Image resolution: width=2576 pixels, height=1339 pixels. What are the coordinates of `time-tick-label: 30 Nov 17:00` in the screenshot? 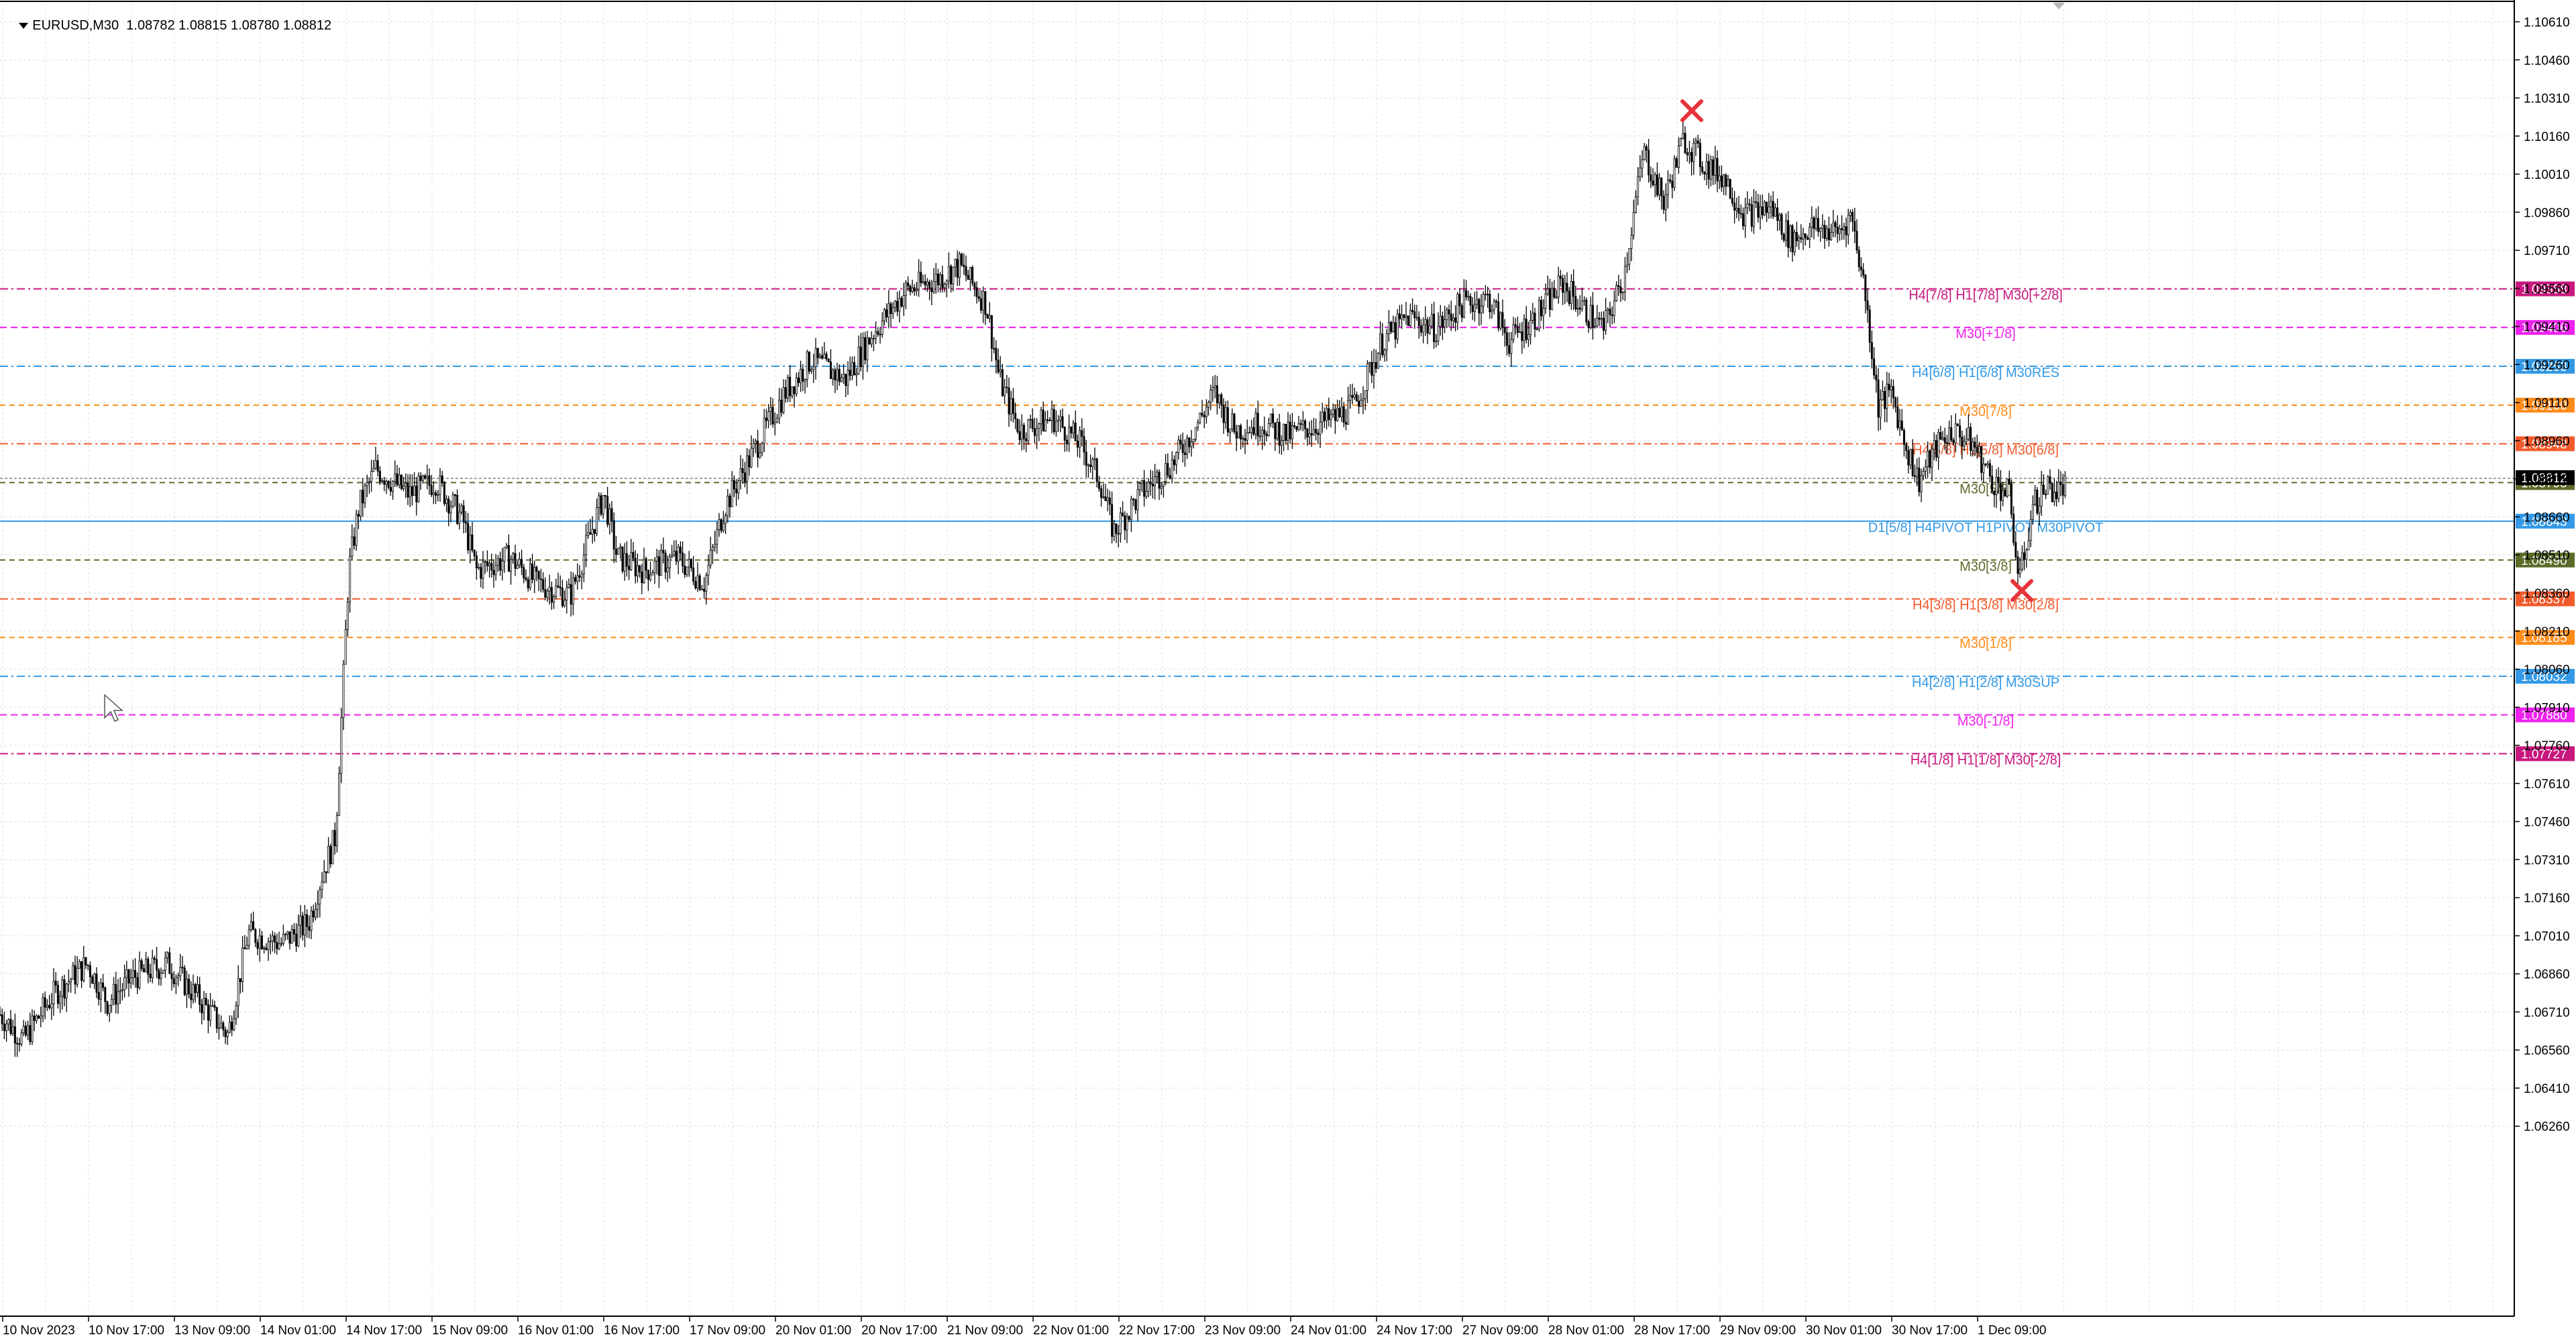 It's located at (1930, 1331).